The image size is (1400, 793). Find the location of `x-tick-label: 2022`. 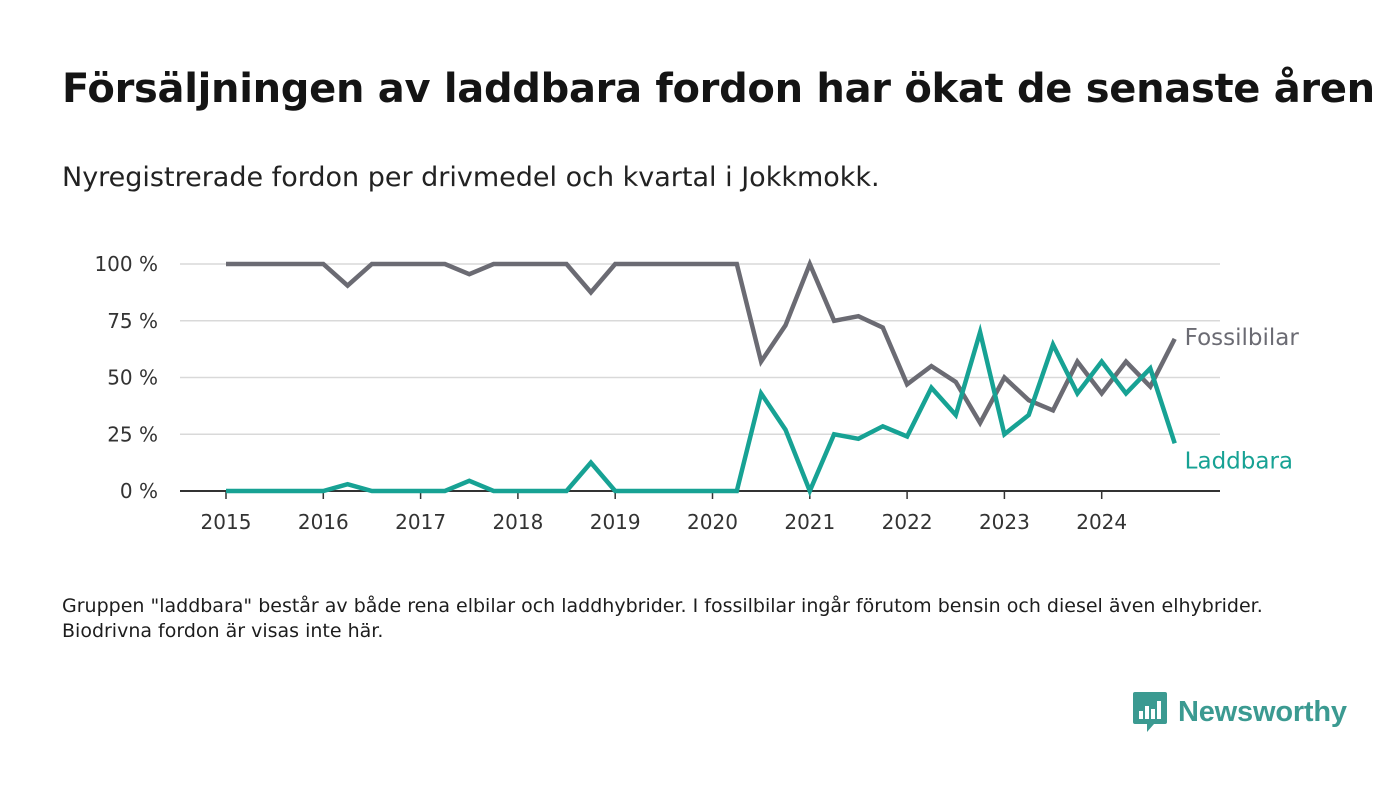

x-tick-label: 2022 is located at coordinates (907, 522).